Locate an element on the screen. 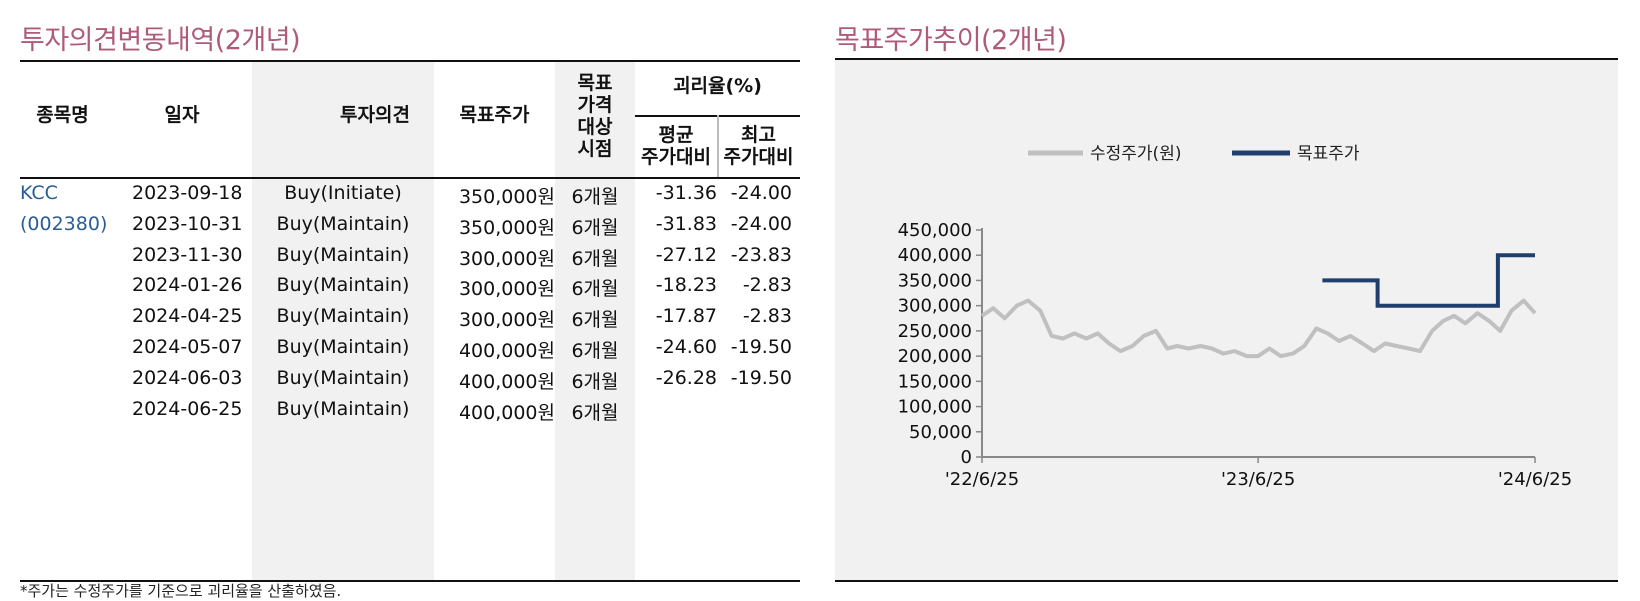 This screenshot has width=1640, height=601. header-avg-gap: 평균 주가대비 is located at coordinates (676, 146).